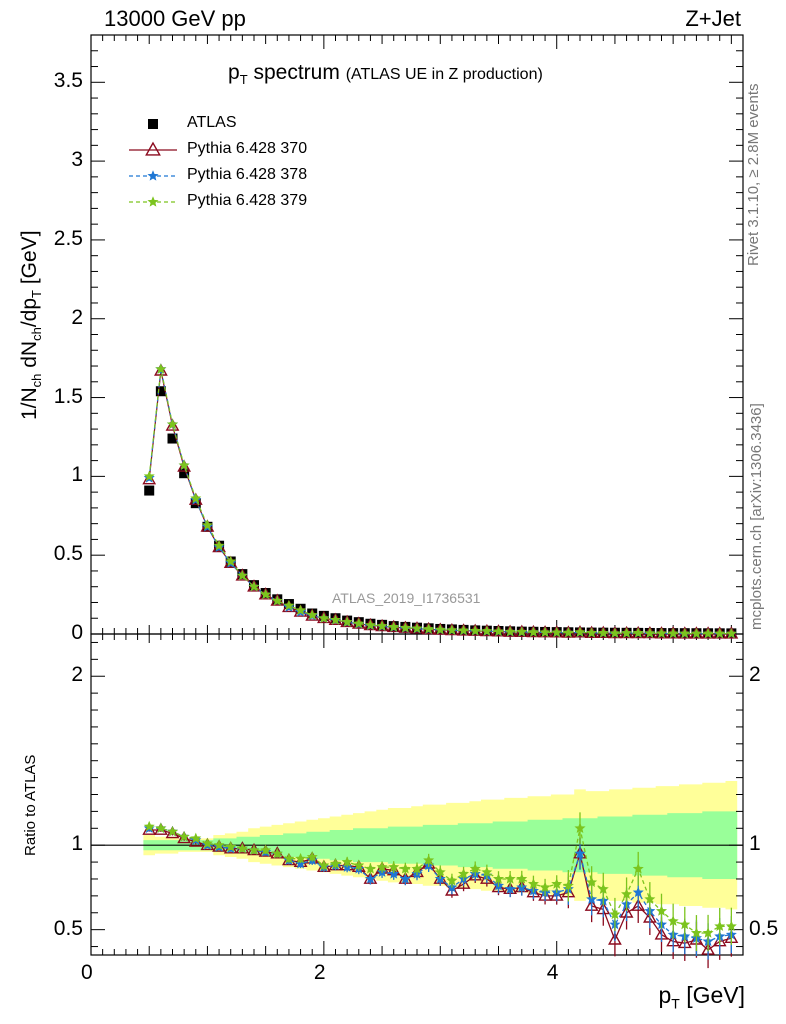  What do you see at coordinates (665, 995) in the screenshot?
I see `x-axis-label-p: p` at bounding box center [665, 995].